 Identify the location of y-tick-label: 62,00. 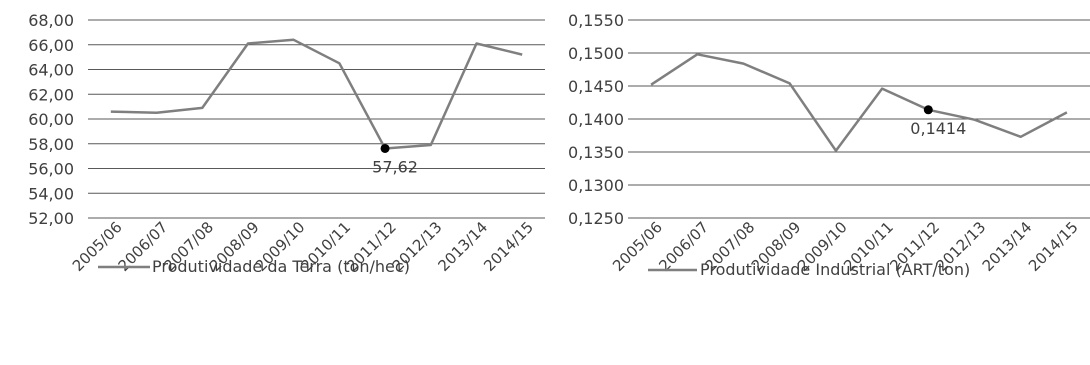
(51, 94).